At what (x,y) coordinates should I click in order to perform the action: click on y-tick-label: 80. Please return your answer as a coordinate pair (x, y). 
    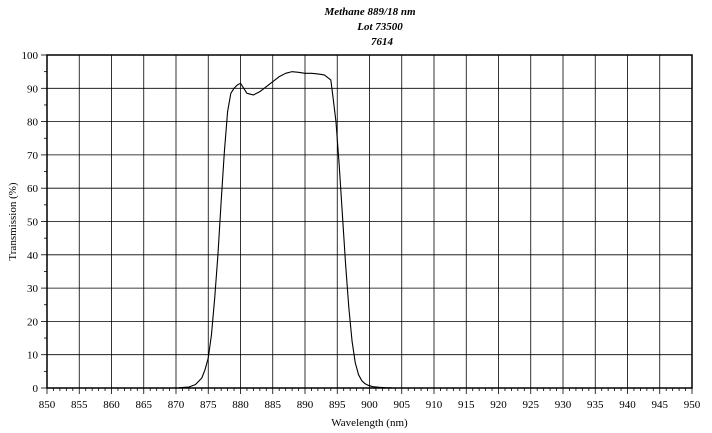
    Looking at the image, I should click on (33, 123).